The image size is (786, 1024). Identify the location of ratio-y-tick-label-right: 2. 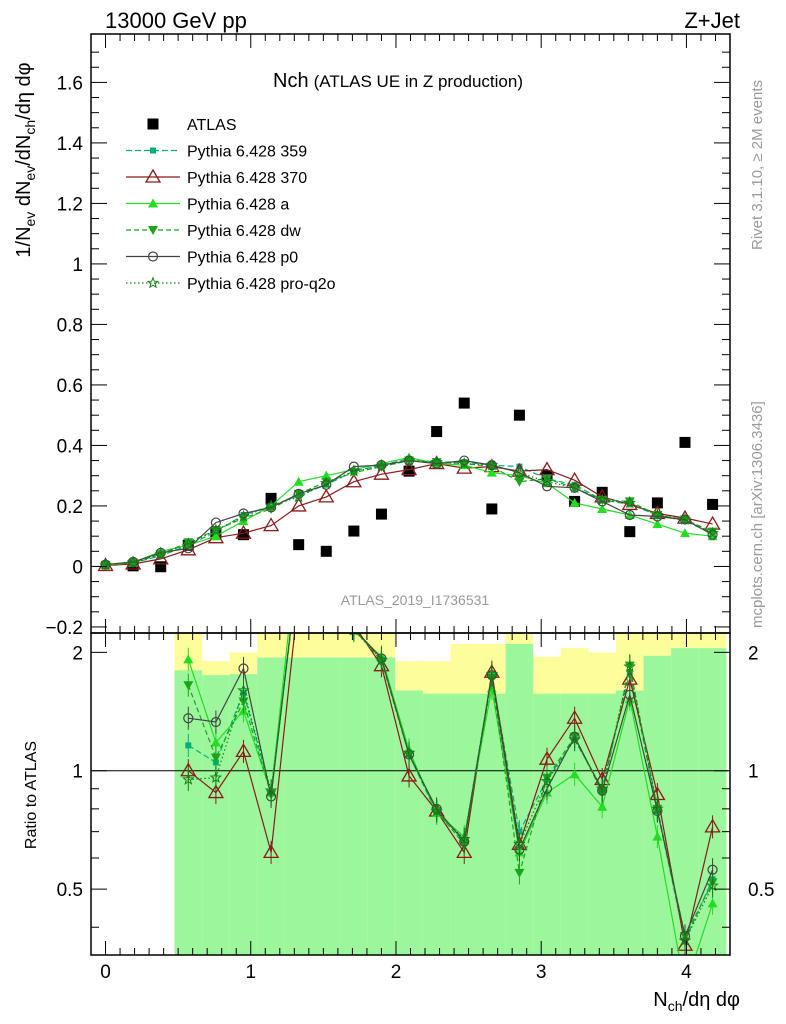
(753, 653).